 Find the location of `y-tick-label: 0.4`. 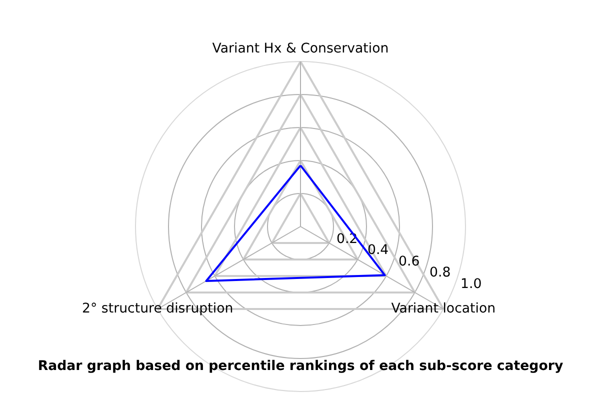

y-tick-label: 0.4 is located at coordinates (378, 250).